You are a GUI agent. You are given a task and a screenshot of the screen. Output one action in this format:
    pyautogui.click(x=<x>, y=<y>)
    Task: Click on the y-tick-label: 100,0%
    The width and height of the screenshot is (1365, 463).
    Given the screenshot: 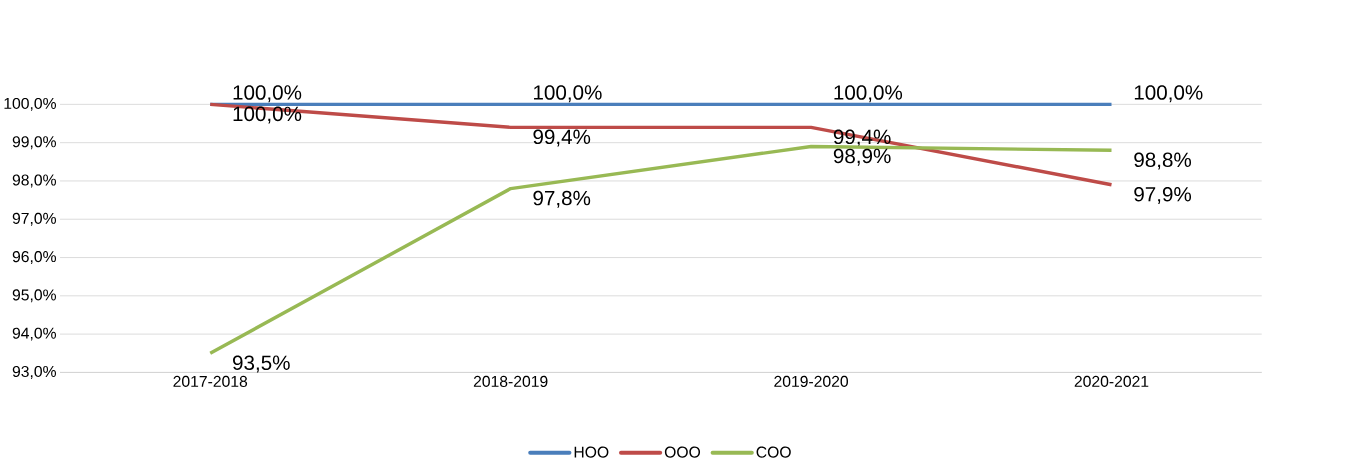 What is the action you would take?
    pyautogui.click(x=30, y=104)
    